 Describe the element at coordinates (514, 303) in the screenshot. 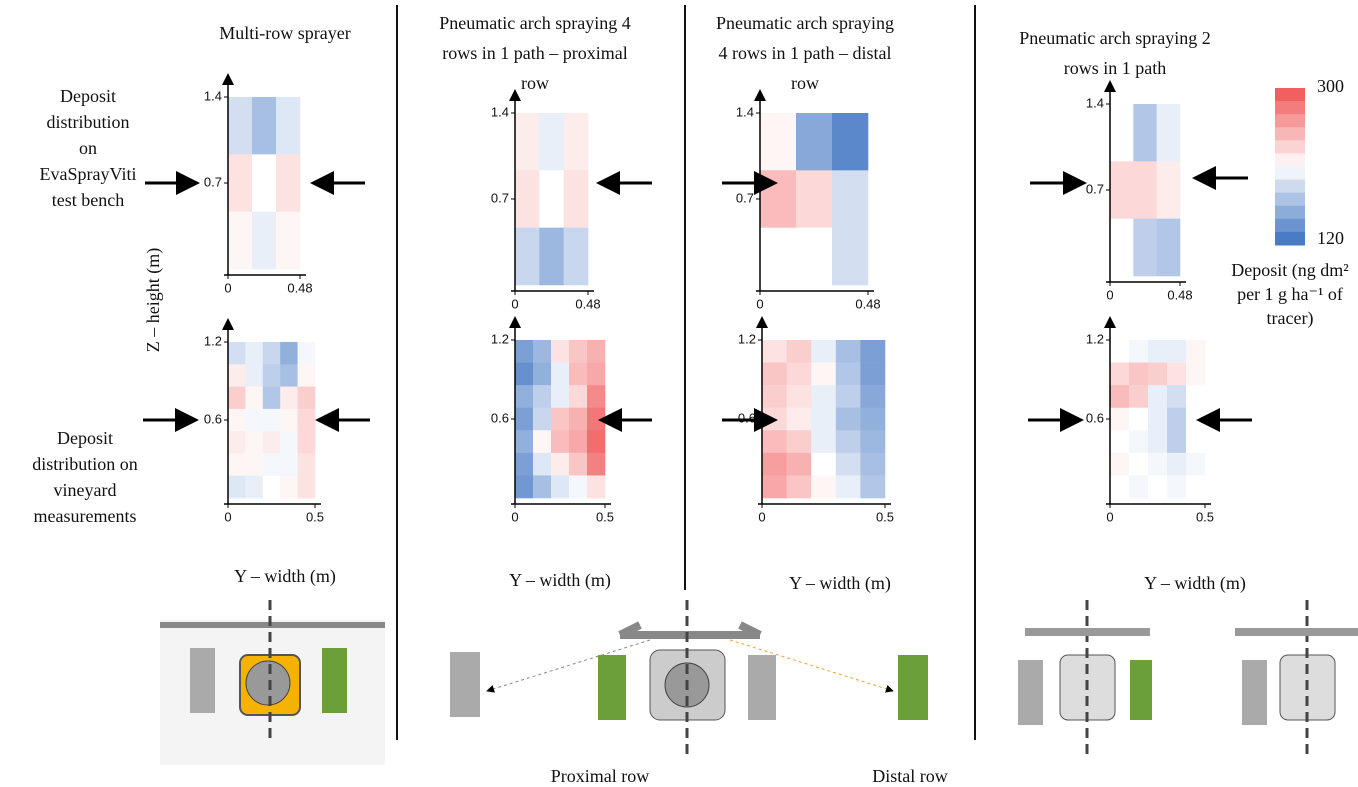

I see `x-tick-label: 0` at that location.